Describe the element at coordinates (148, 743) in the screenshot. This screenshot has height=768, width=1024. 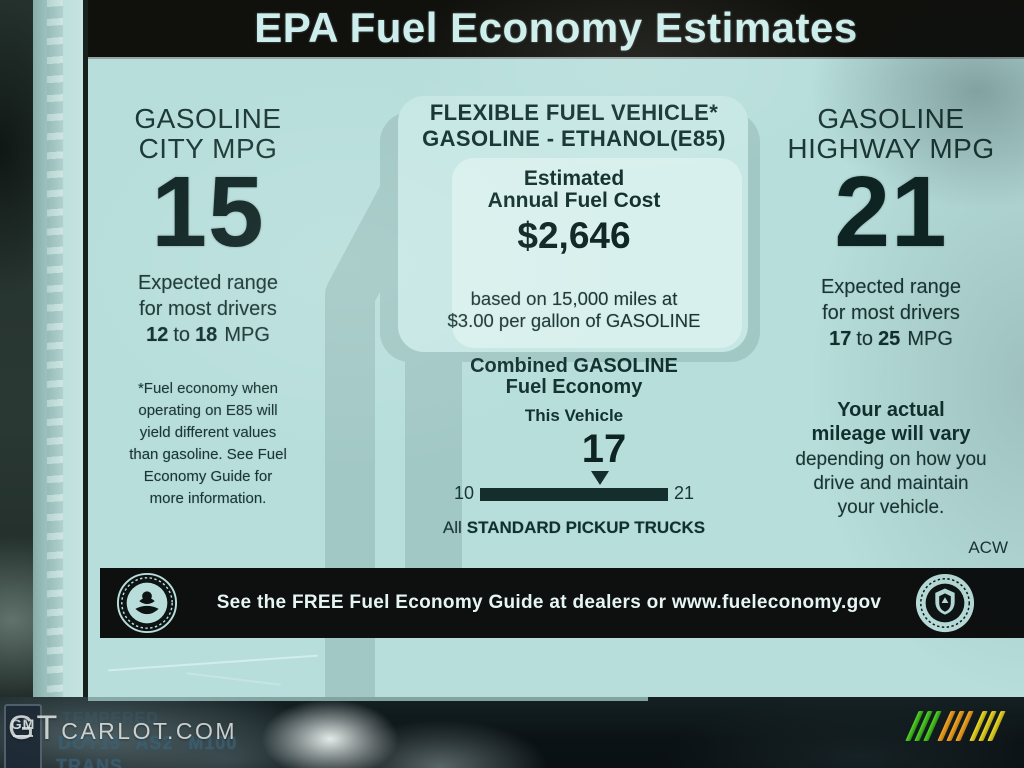
I see `glass-etch-dot-code: DOT15 AS2 M100` at that location.